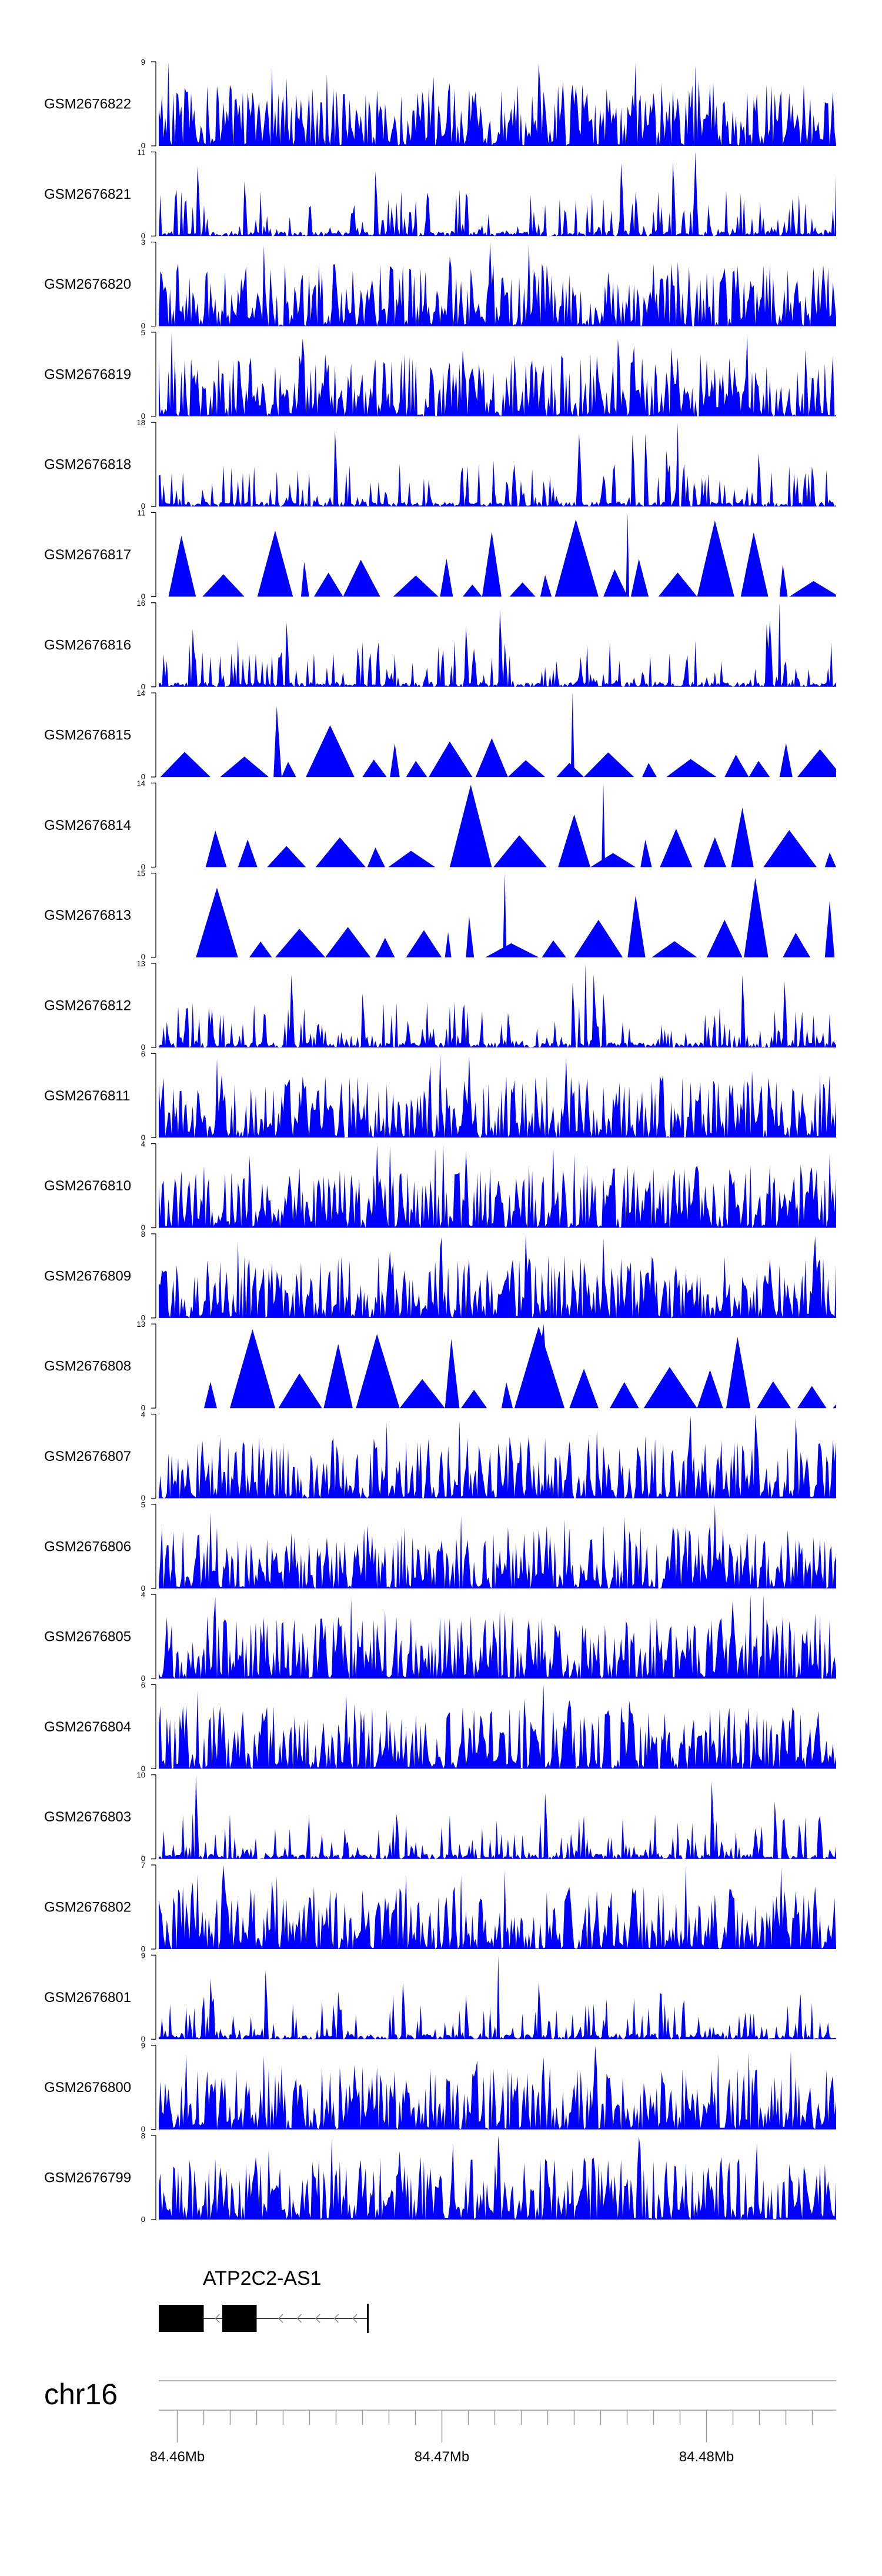 This screenshot has height=2576, width=882. What do you see at coordinates (143, 1865) in the screenshot?
I see `y-tick-label-max: 7` at bounding box center [143, 1865].